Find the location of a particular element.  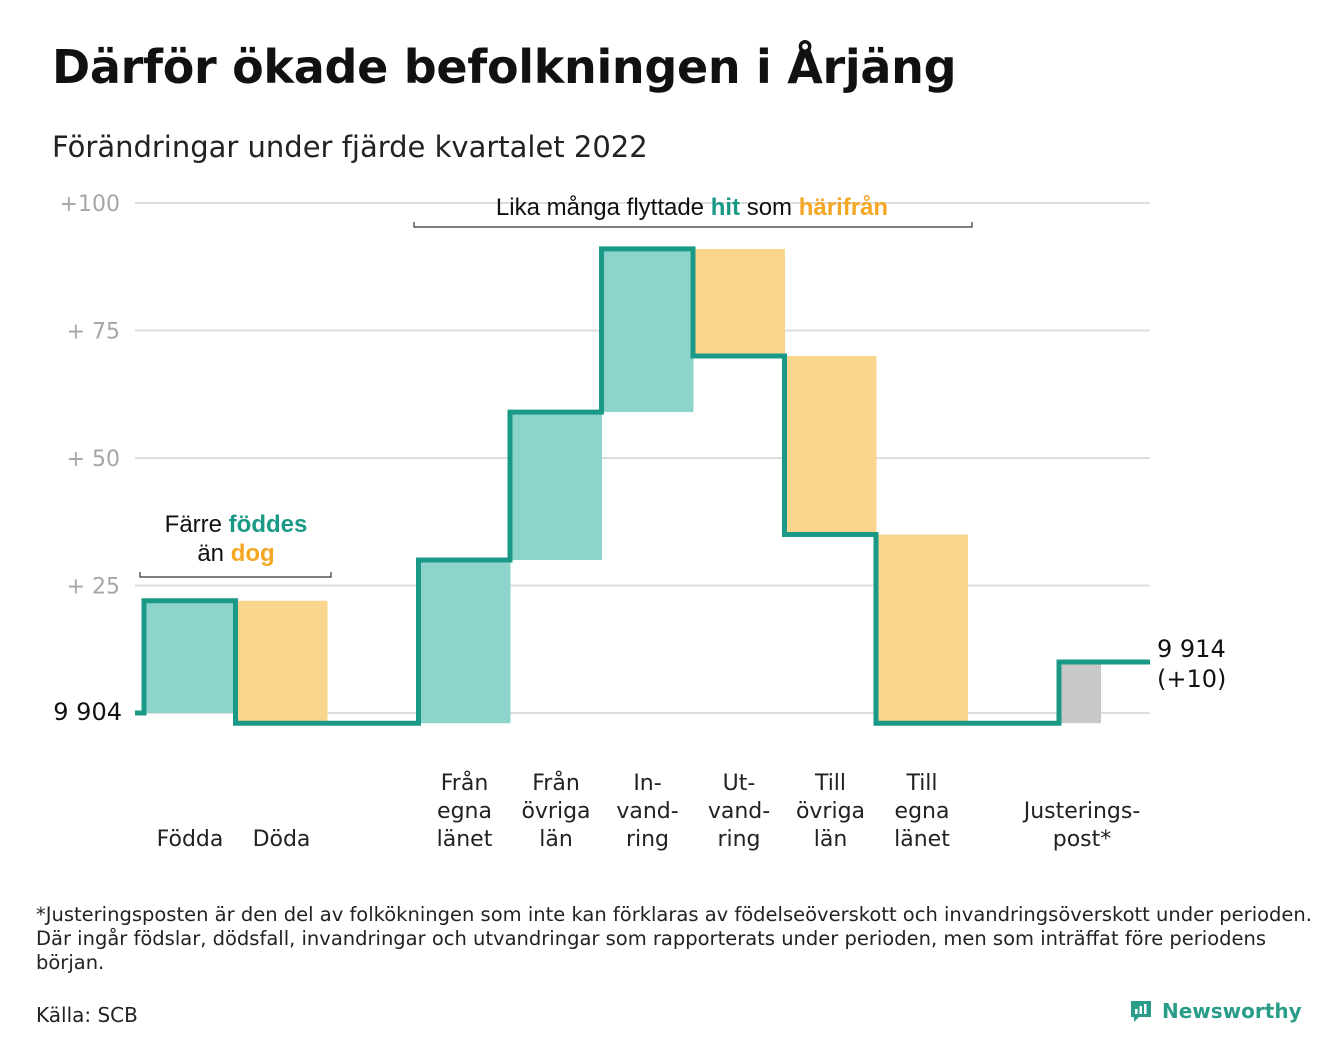

brand-logo: Newsworthy is located at coordinates (1215, 1011).